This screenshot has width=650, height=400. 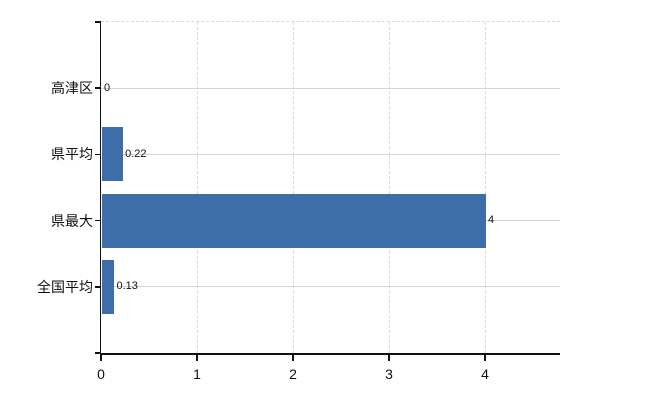 What do you see at coordinates (330, 21) in the screenshot?
I see `plot-top-border` at bounding box center [330, 21].